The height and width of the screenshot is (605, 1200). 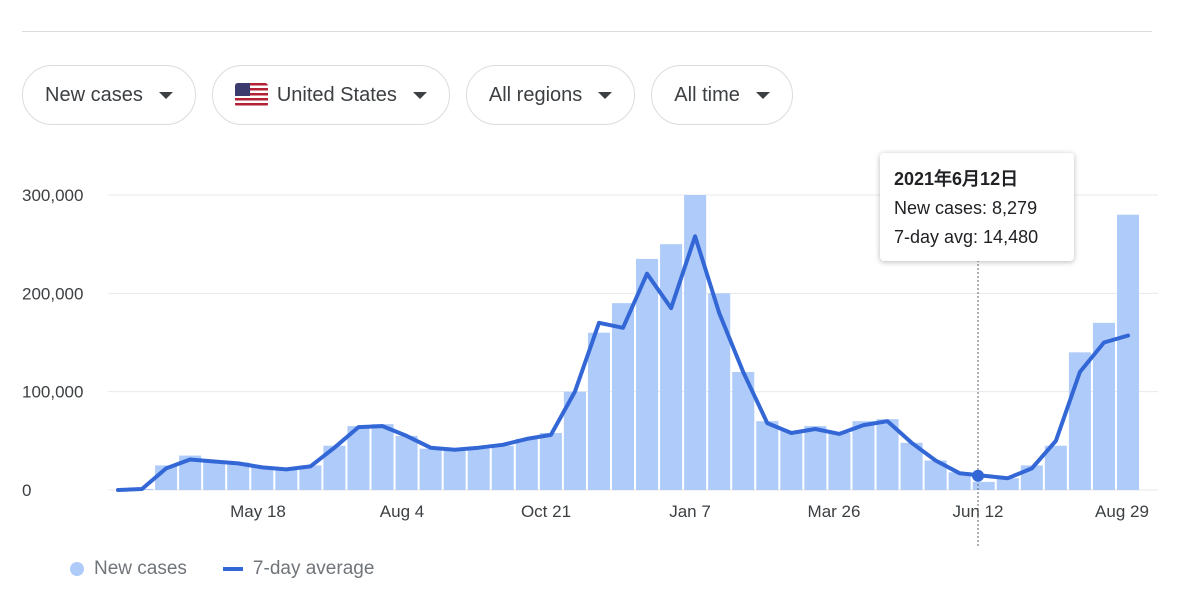 What do you see at coordinates (977, 511) in the screenshot?
I see `x-tick-label: Jun 12` at bounding box center [977, 511].